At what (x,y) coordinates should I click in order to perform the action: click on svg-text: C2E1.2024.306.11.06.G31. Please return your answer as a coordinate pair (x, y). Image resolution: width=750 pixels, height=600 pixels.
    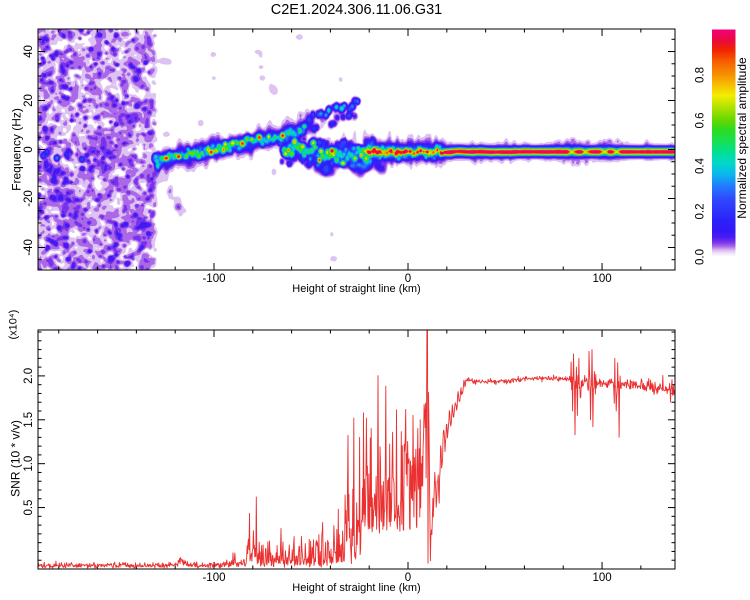
    Looking at the image, I should click on (356, 10).